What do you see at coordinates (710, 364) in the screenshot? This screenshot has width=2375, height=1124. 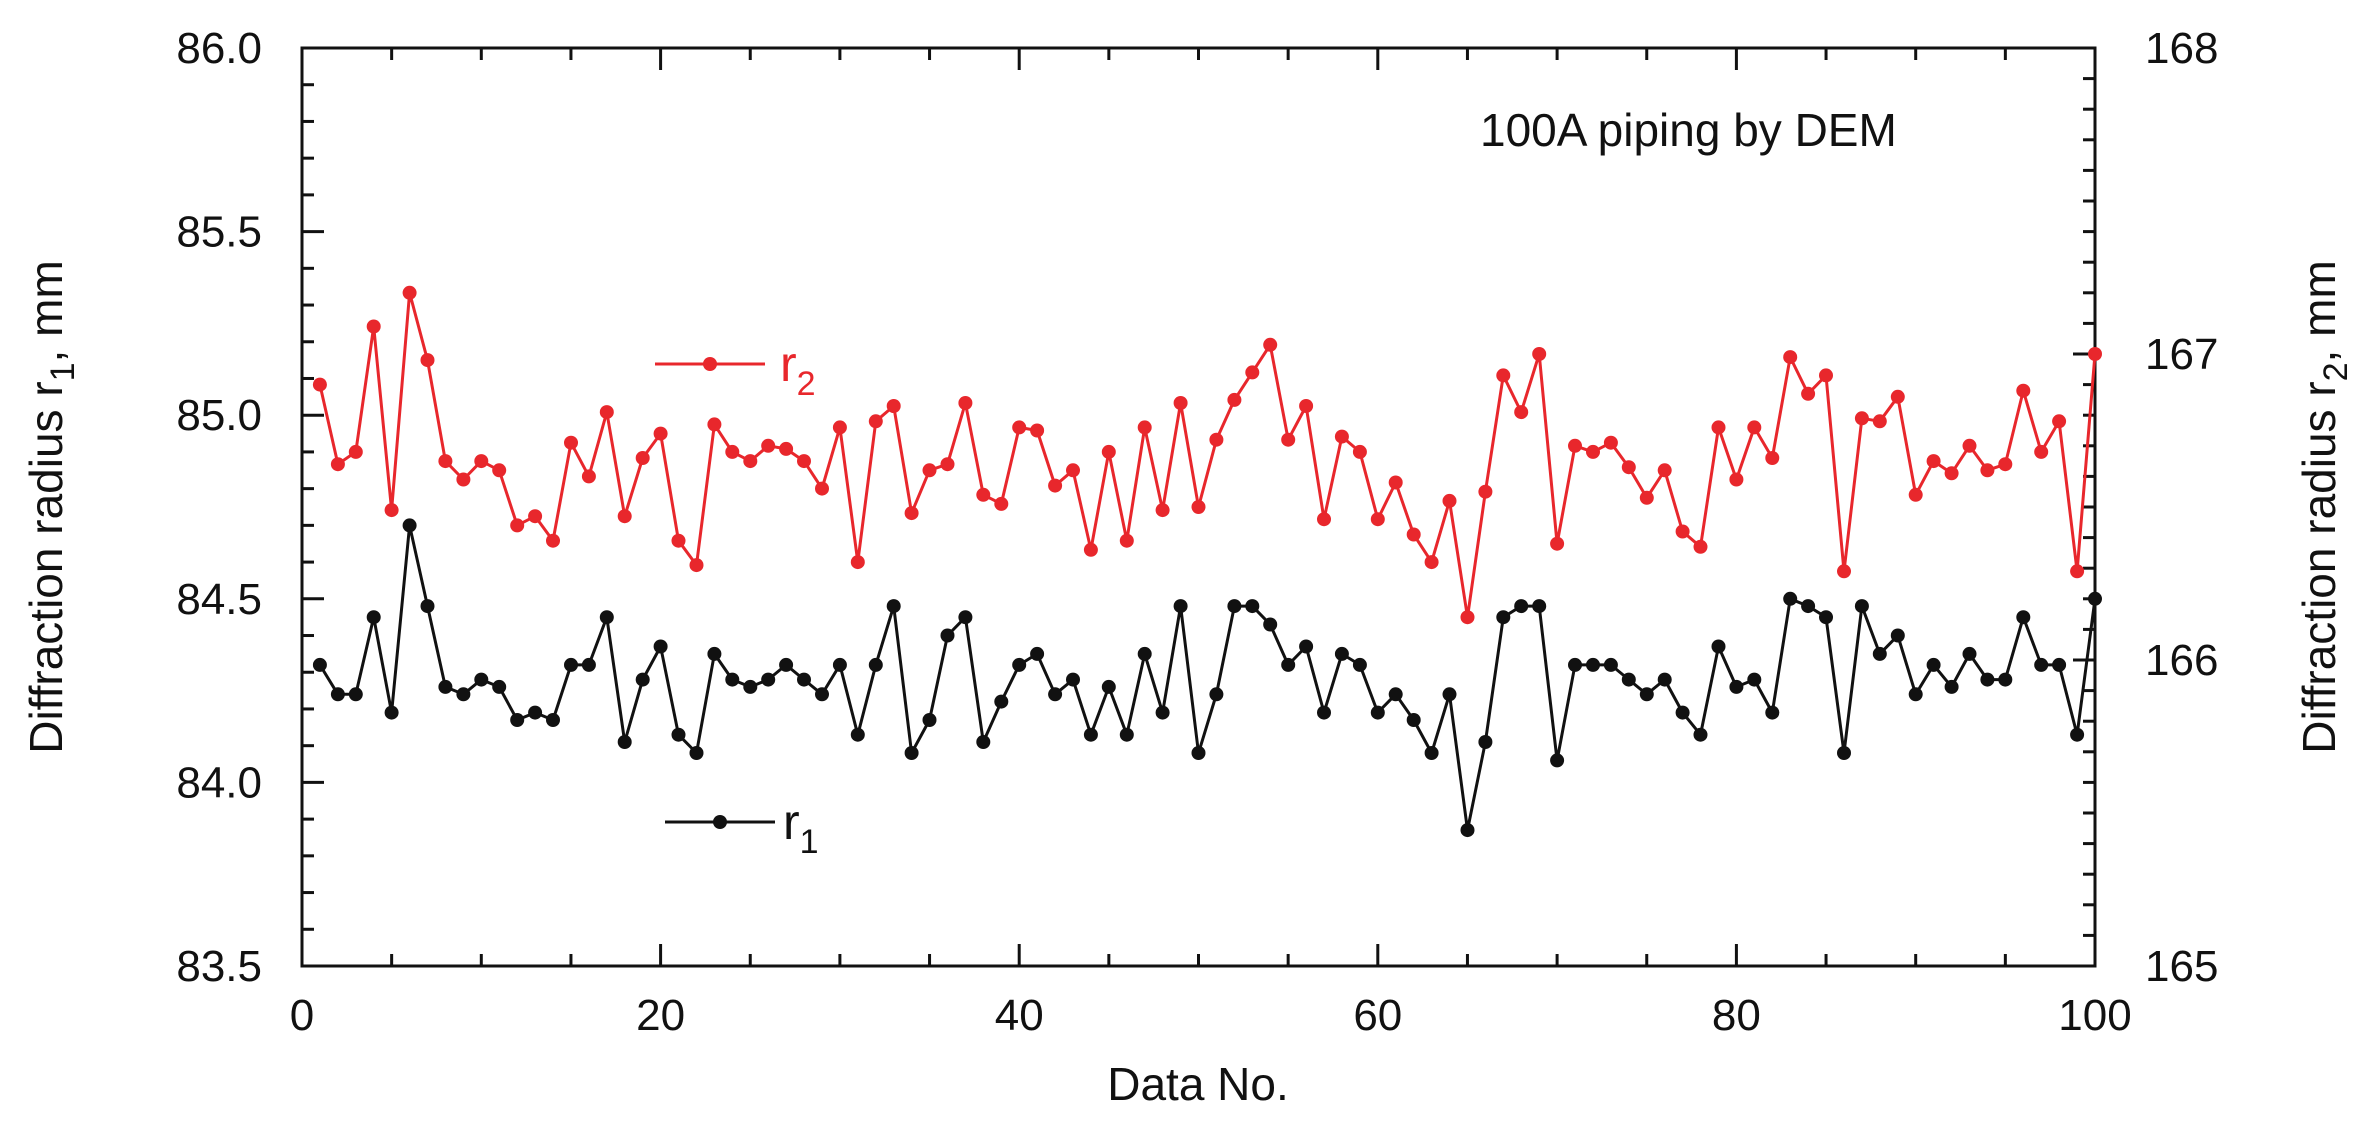 I see `legend-r2-marker` at bounding box center [710, 364].